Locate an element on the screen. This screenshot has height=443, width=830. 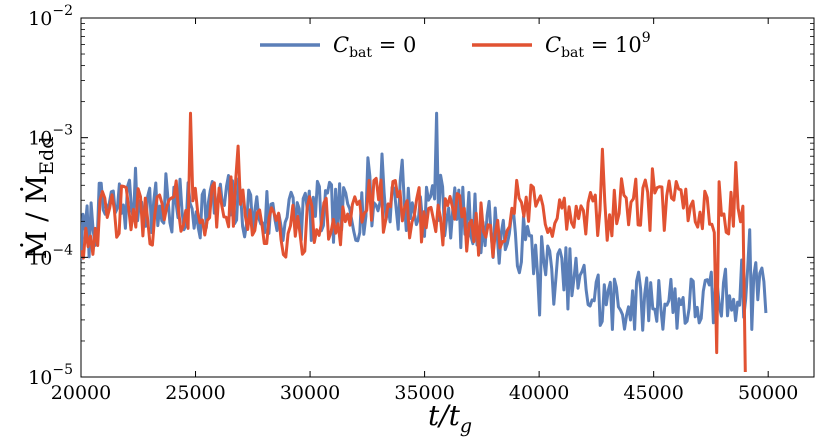
y-axis-label: Ṁ / ṀEdd is located at coordinates (39, 198).